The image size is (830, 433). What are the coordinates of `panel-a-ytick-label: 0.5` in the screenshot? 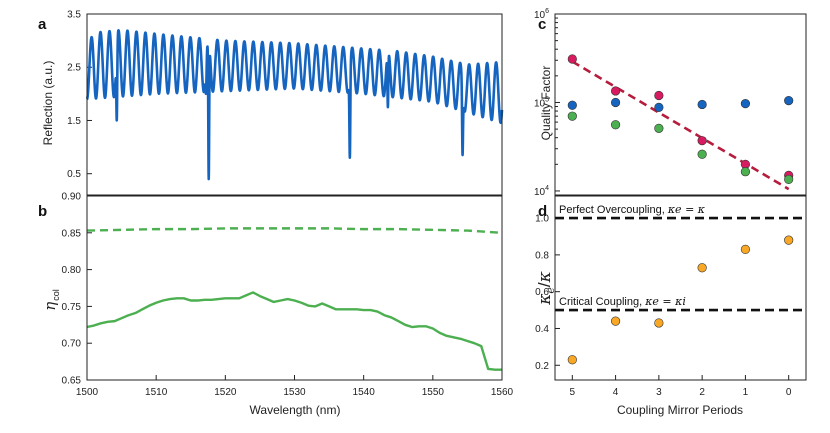 It's located at (74, 174).